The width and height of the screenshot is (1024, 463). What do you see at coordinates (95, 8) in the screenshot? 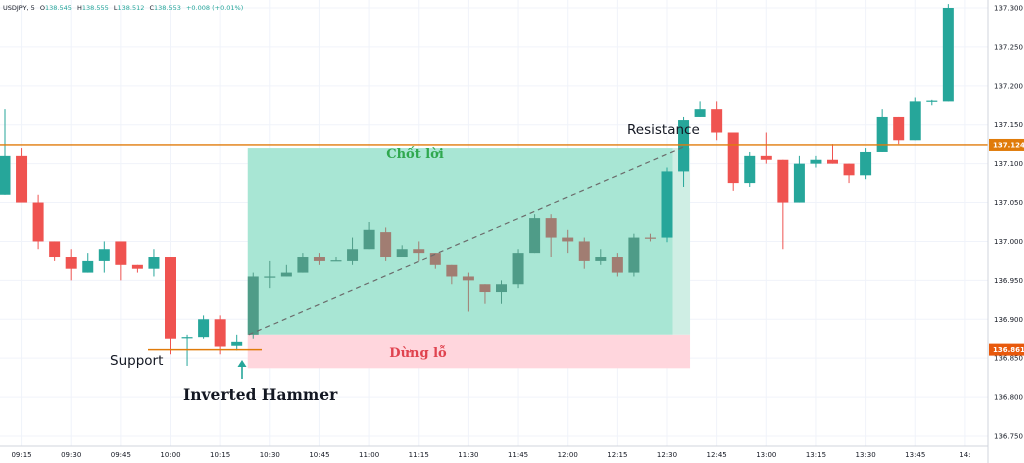
I see `legend-high-value: 138.555` at bounding box center [95, 8].